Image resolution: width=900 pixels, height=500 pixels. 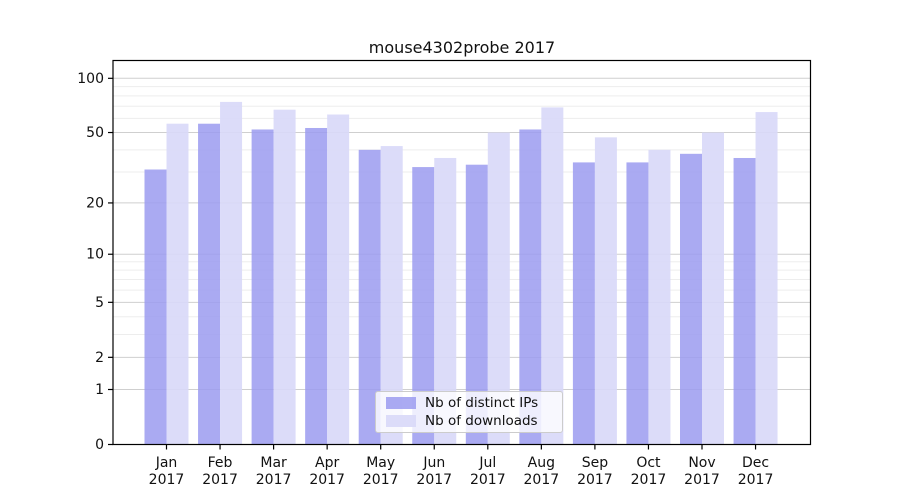 I want to click on legend-entry-nb-of-downloads: Nb of downloads, so click(x=470, y=421).